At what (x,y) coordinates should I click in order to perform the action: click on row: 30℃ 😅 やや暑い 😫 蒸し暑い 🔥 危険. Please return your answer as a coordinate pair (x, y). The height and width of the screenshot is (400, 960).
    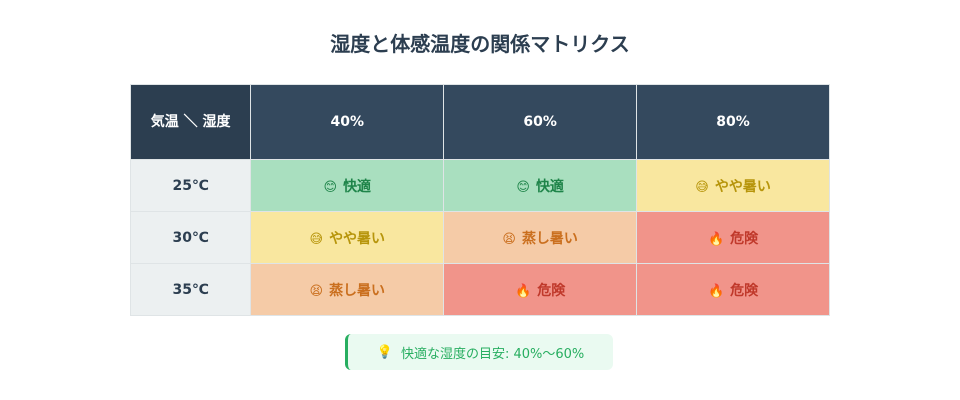
    Looking at the image, I should click on (479, 237).